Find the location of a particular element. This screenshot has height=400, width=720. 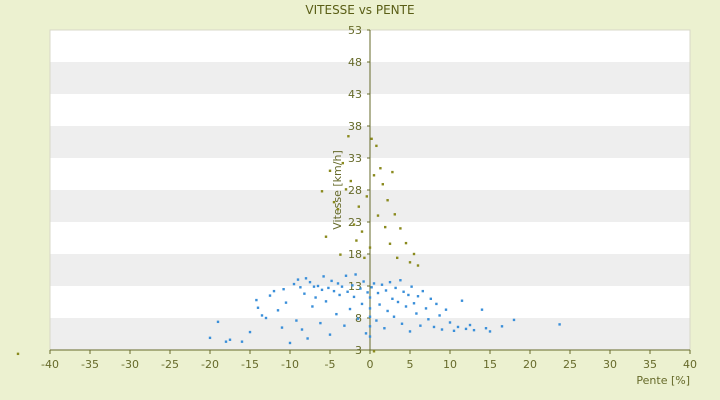

y-tick-label: 28 is located at coordinates (355, 190).